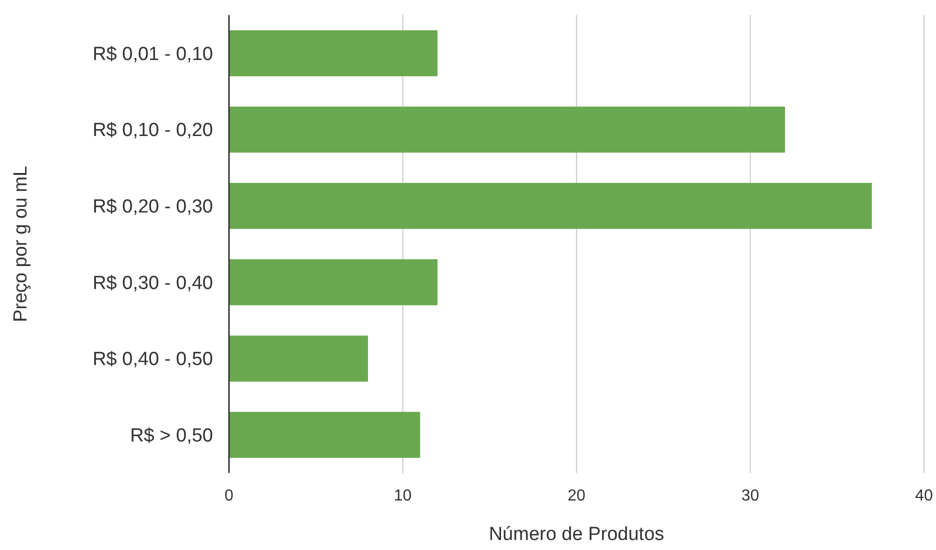  What do you see at coordinates (152, 207) in the screenshot?
I see `y-tick-label: R$ 0,20 - 0,30` at bounding box center [152, 207].